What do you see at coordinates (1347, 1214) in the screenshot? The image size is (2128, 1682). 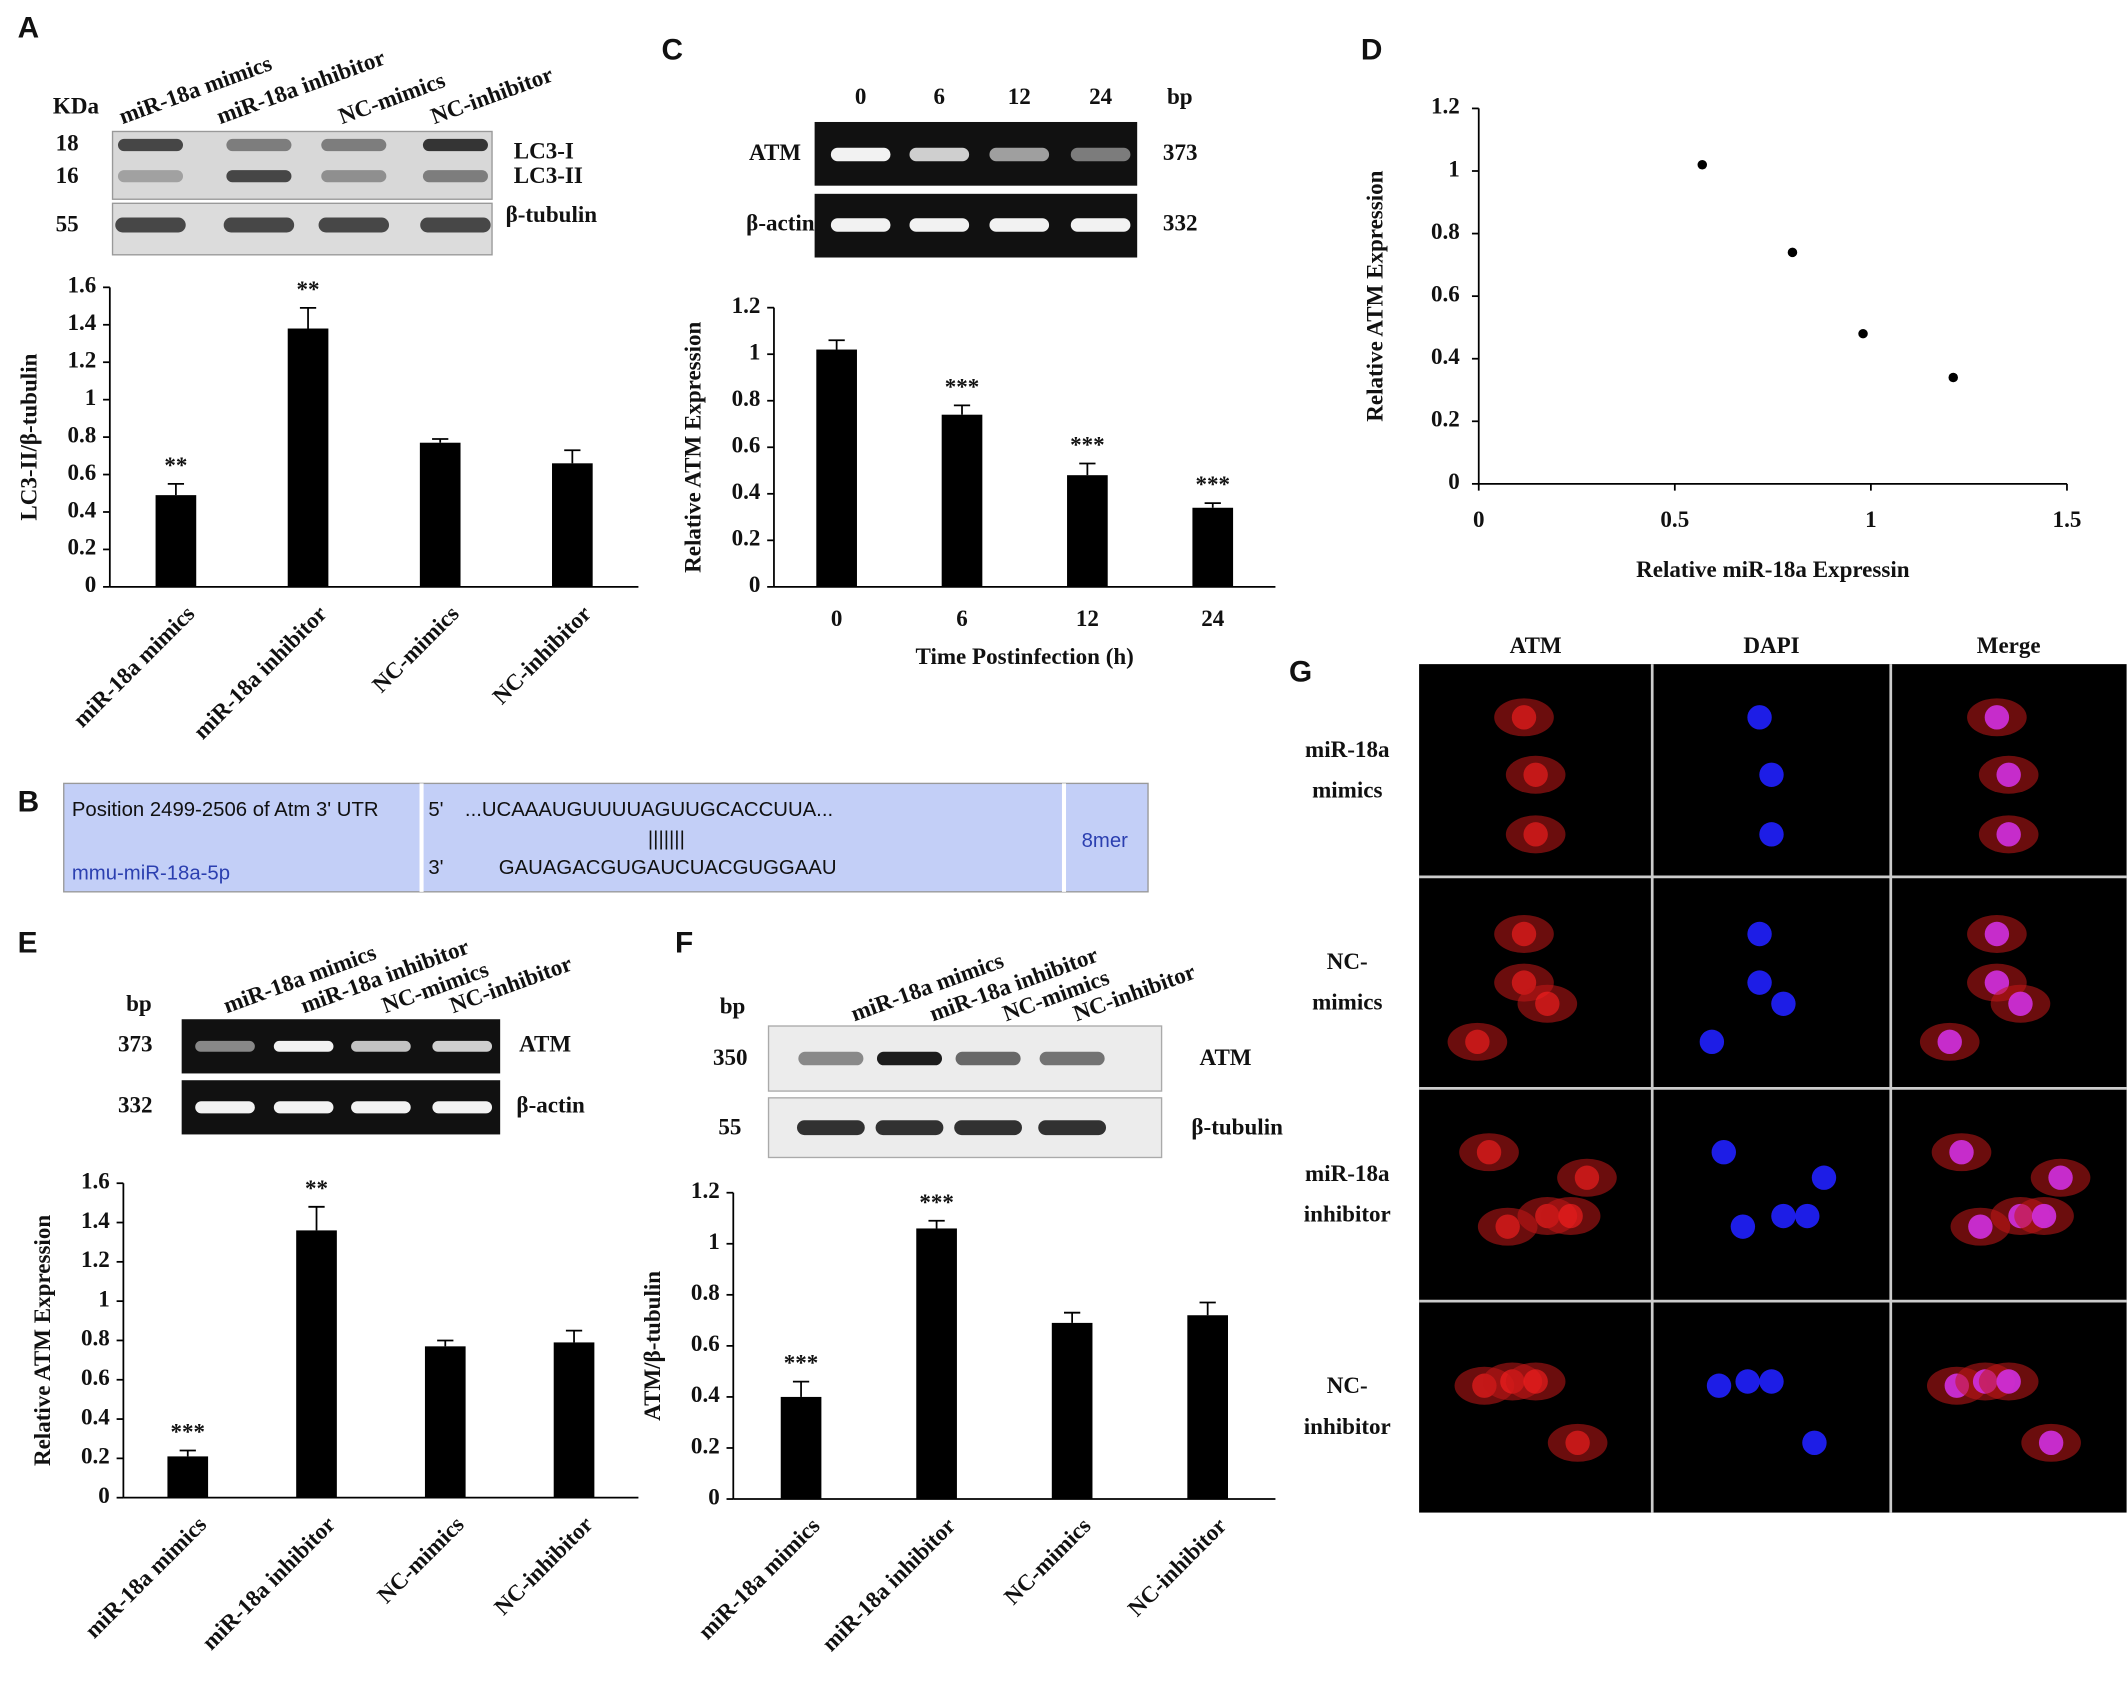 I see `row-label: inhibitor` at bounding box center [1347, 1214].